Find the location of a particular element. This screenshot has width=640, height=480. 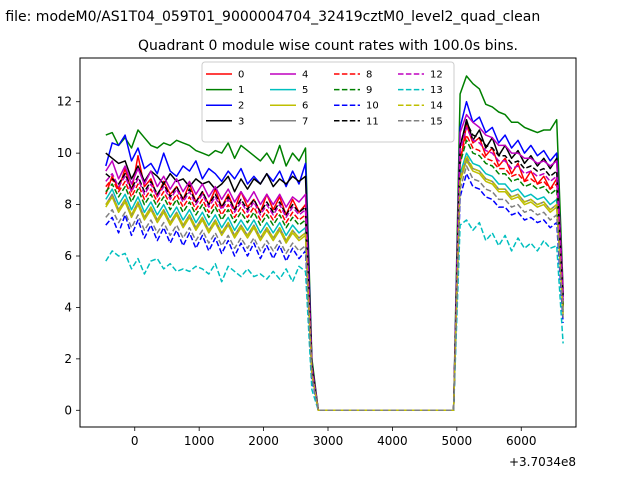

y-tick-label: 0 is located at coordinates (68, 410).